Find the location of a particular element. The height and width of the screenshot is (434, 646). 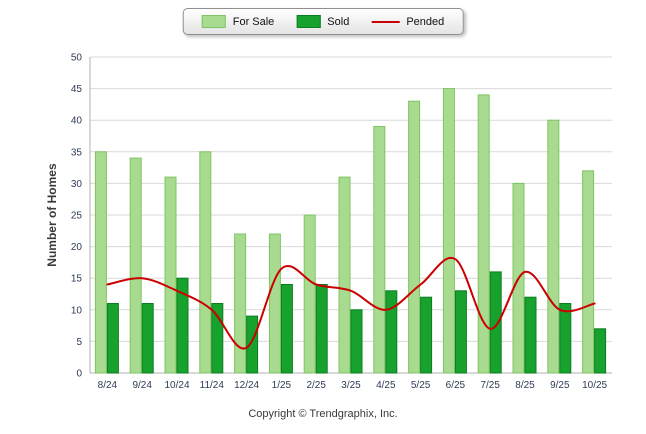

y-tick-label: 25 is located at coordinates (77, 216).